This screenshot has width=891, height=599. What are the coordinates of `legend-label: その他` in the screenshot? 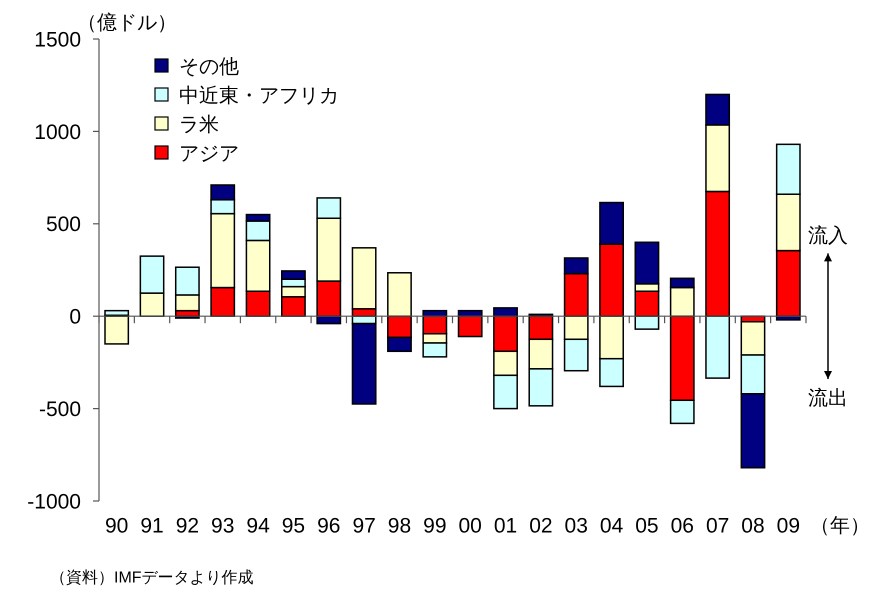 It's located at (209, 67).